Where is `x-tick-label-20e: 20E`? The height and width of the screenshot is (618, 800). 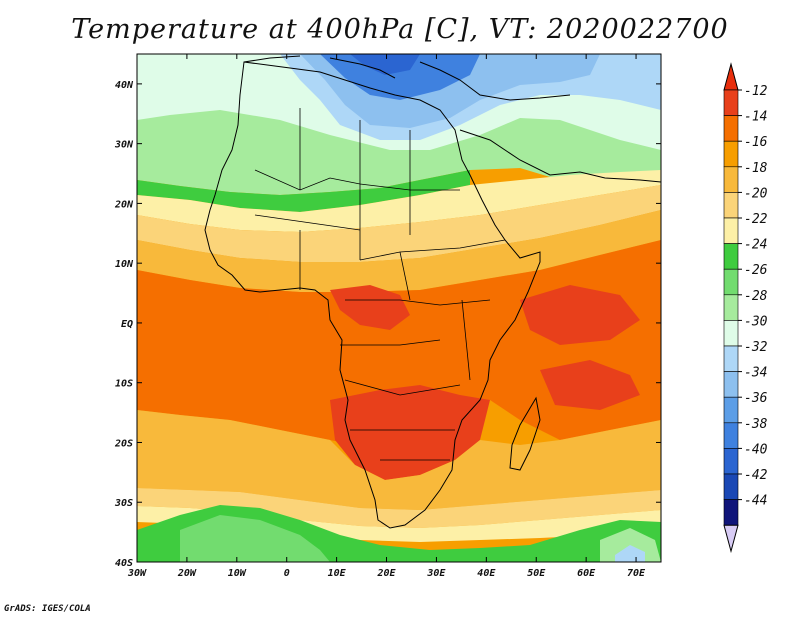
x-tick-label-20e: 20E is located at coordinates (386, 573).